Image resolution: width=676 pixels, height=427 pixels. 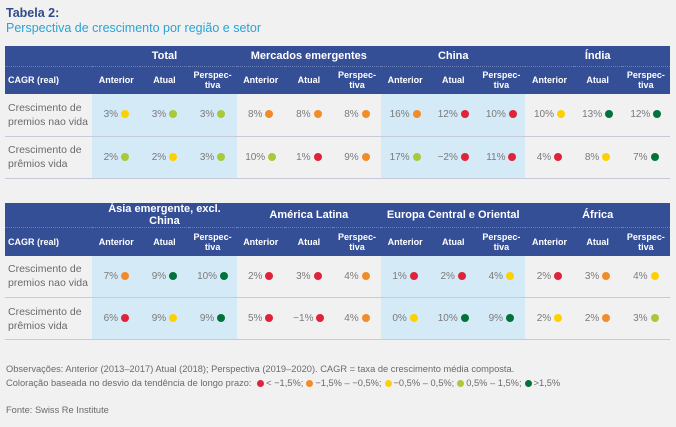 I want to click on value-cell: 16%, so click(x=405, y=115).